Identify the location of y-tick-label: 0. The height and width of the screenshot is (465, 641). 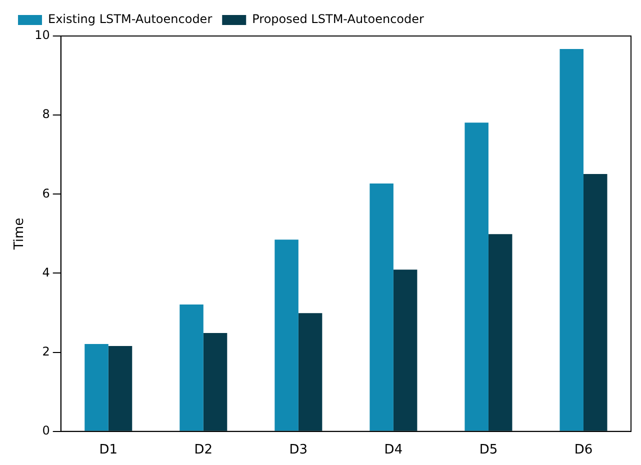
(46, 431).